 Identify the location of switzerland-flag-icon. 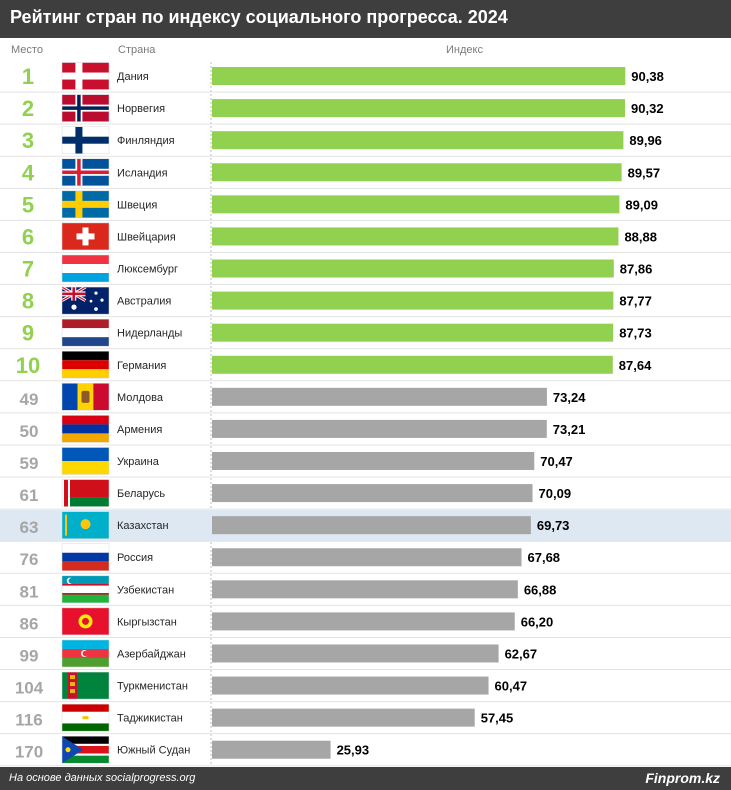
(85, 236).